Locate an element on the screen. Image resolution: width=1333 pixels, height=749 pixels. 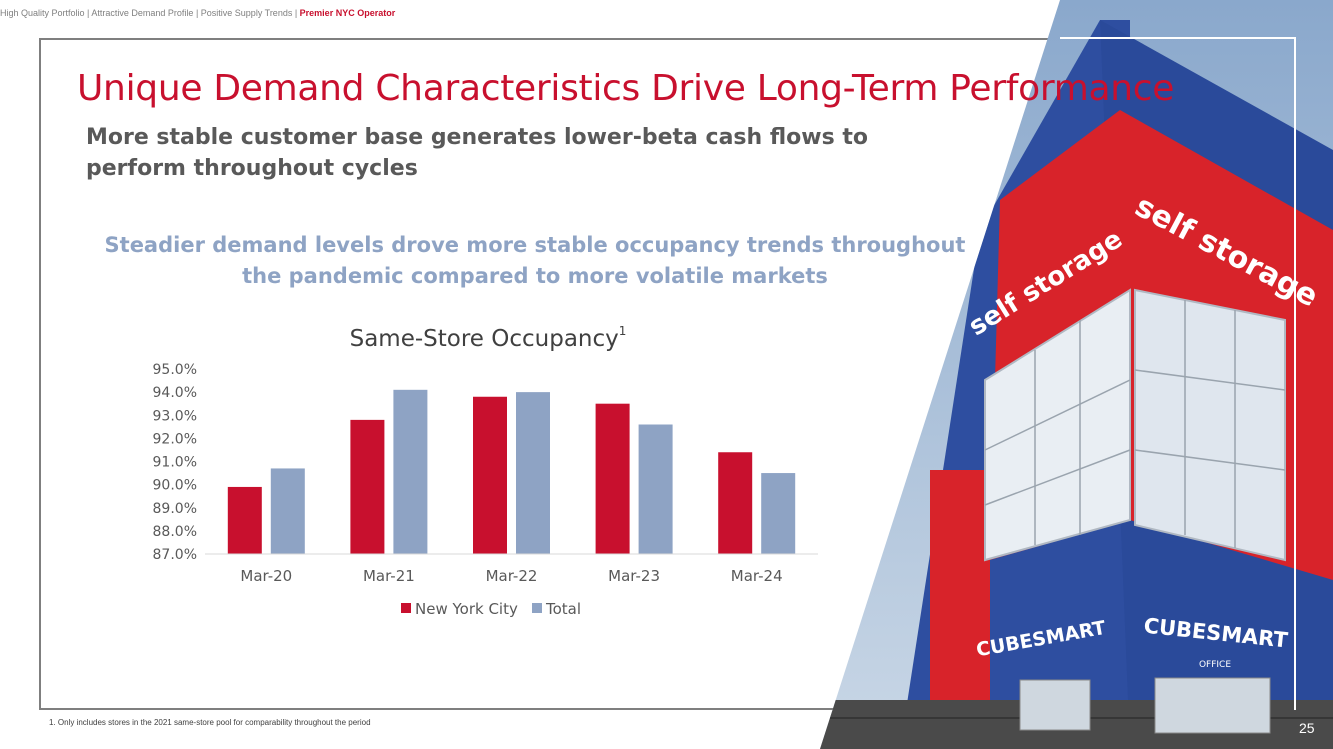
breadcrumb-item-portfolio: High Quality Portfolio is located at coordinates (42, 13).